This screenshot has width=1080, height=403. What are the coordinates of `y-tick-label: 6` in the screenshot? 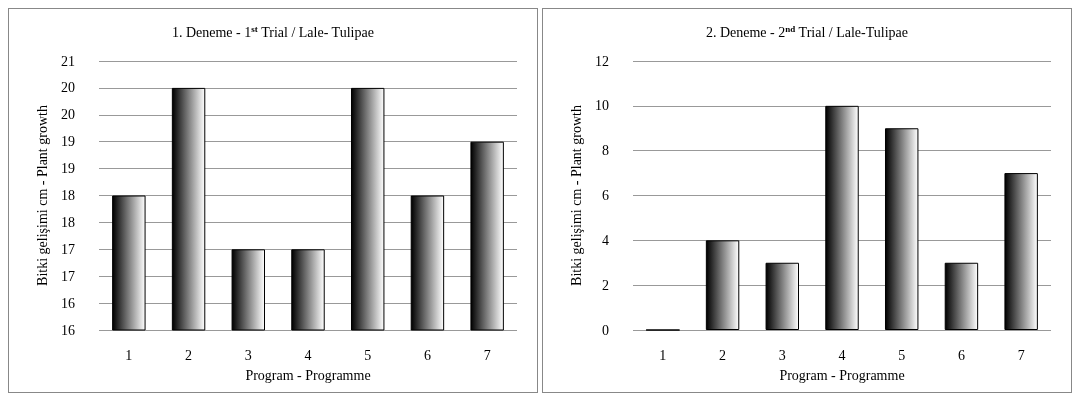 It's located at (605, 195).